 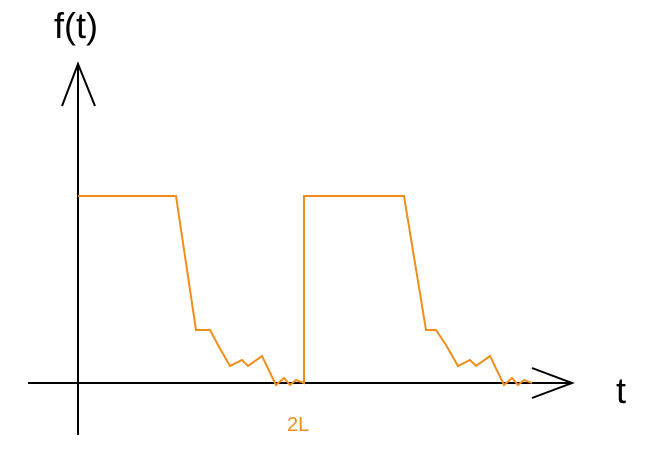 I want to click on x-axis-arrowhead, so click(x=553, y=383).